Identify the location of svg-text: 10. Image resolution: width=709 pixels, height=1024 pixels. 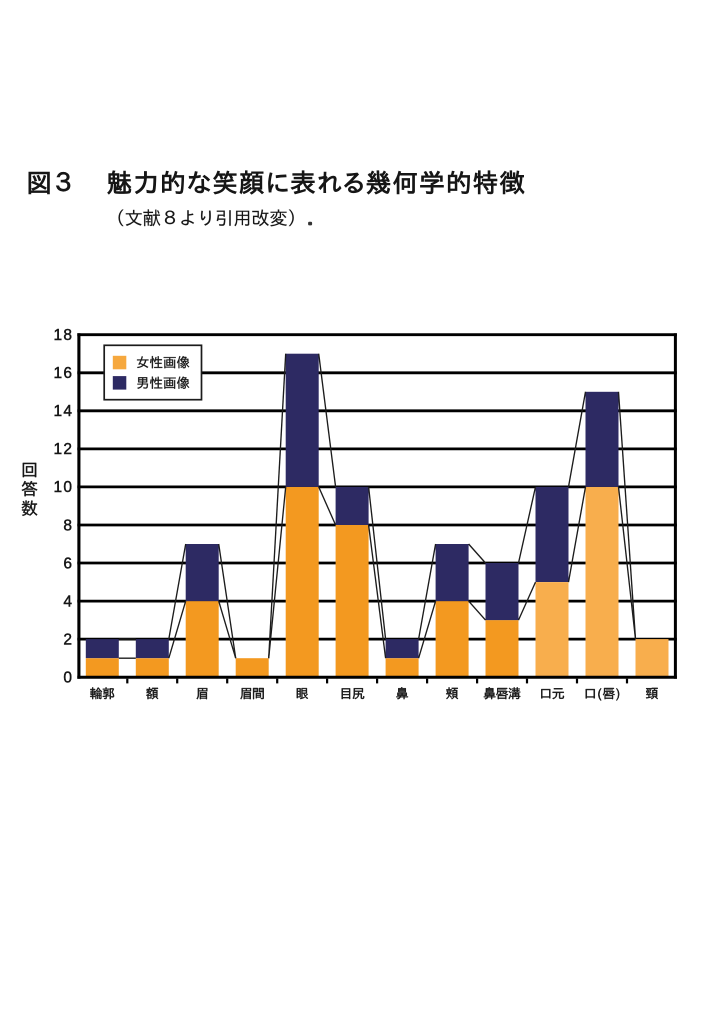
(63, 487).